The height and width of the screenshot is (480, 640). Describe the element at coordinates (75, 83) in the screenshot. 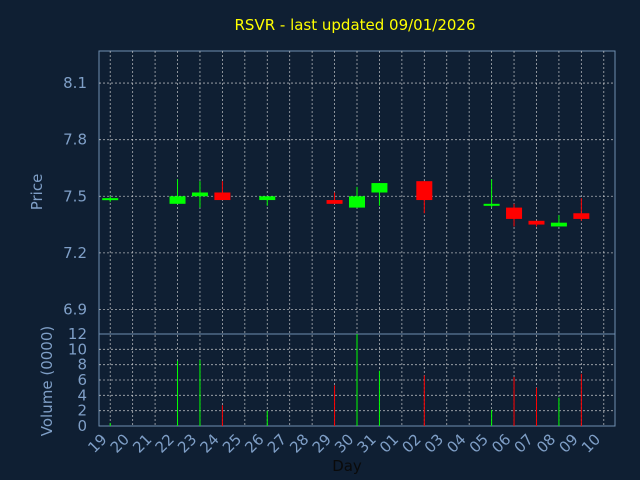

I see `price-tick-label: 8.1` at that location.